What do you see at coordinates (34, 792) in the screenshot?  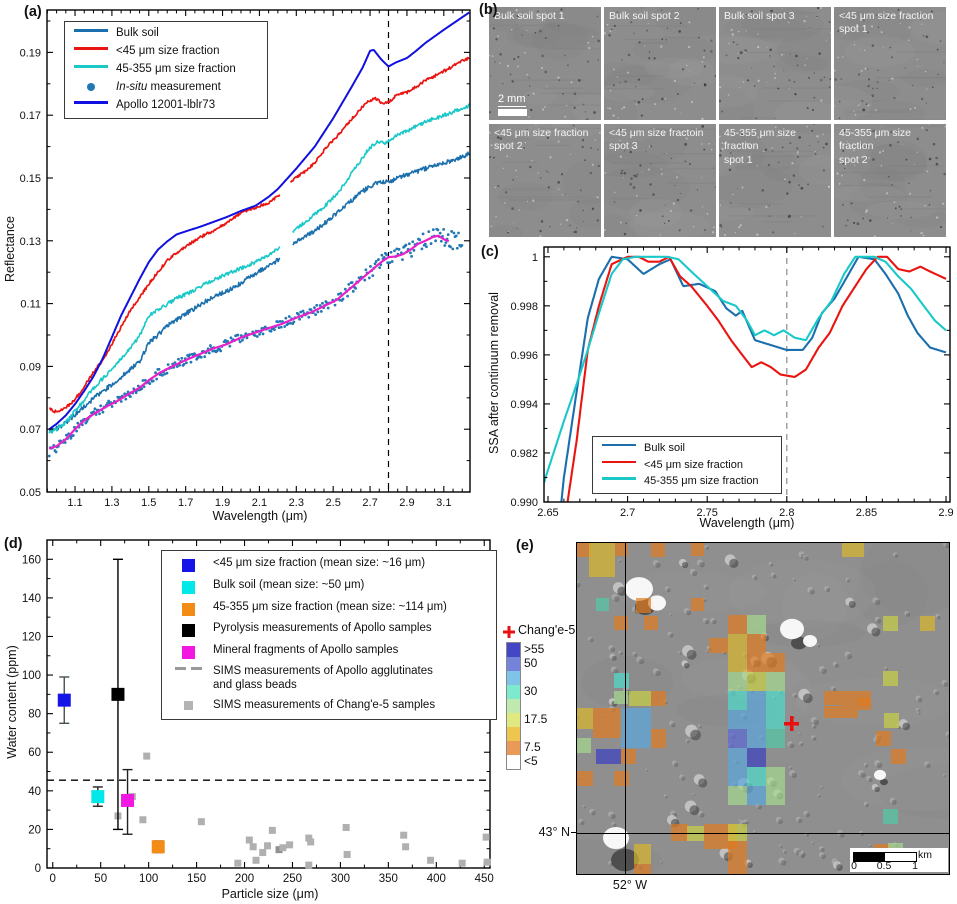 I see `svg-text: 40` at bounding box center [34, 792].